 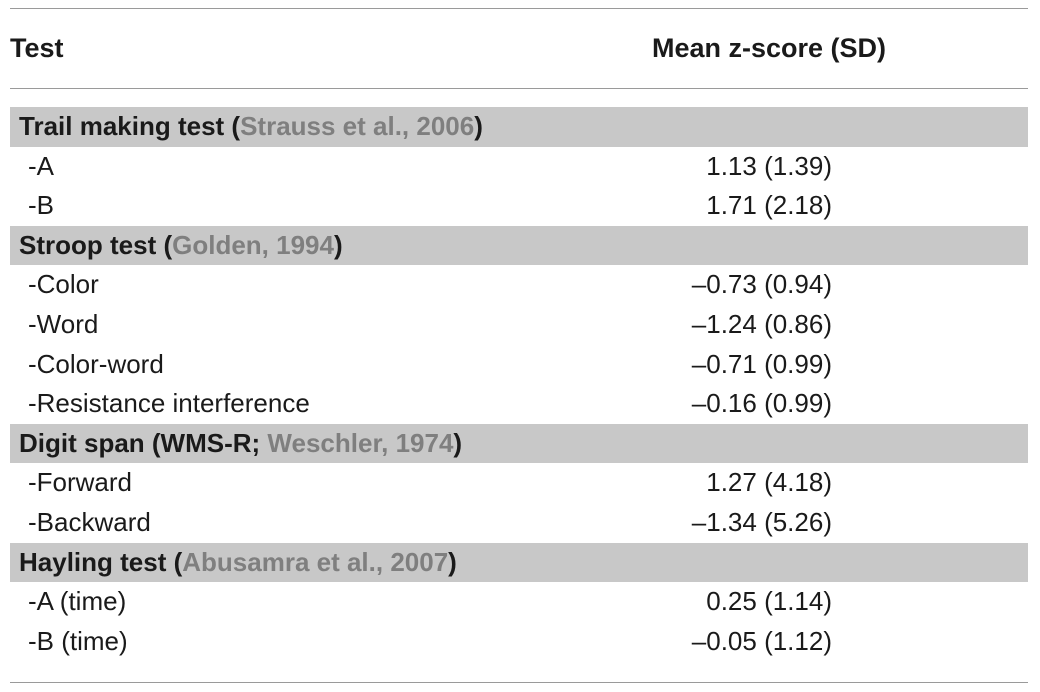 What do you see at coordinates (769, 482) in the screenshot?
I see `row-value: 1.27 (4.18)` at bounding box center [769, 482].